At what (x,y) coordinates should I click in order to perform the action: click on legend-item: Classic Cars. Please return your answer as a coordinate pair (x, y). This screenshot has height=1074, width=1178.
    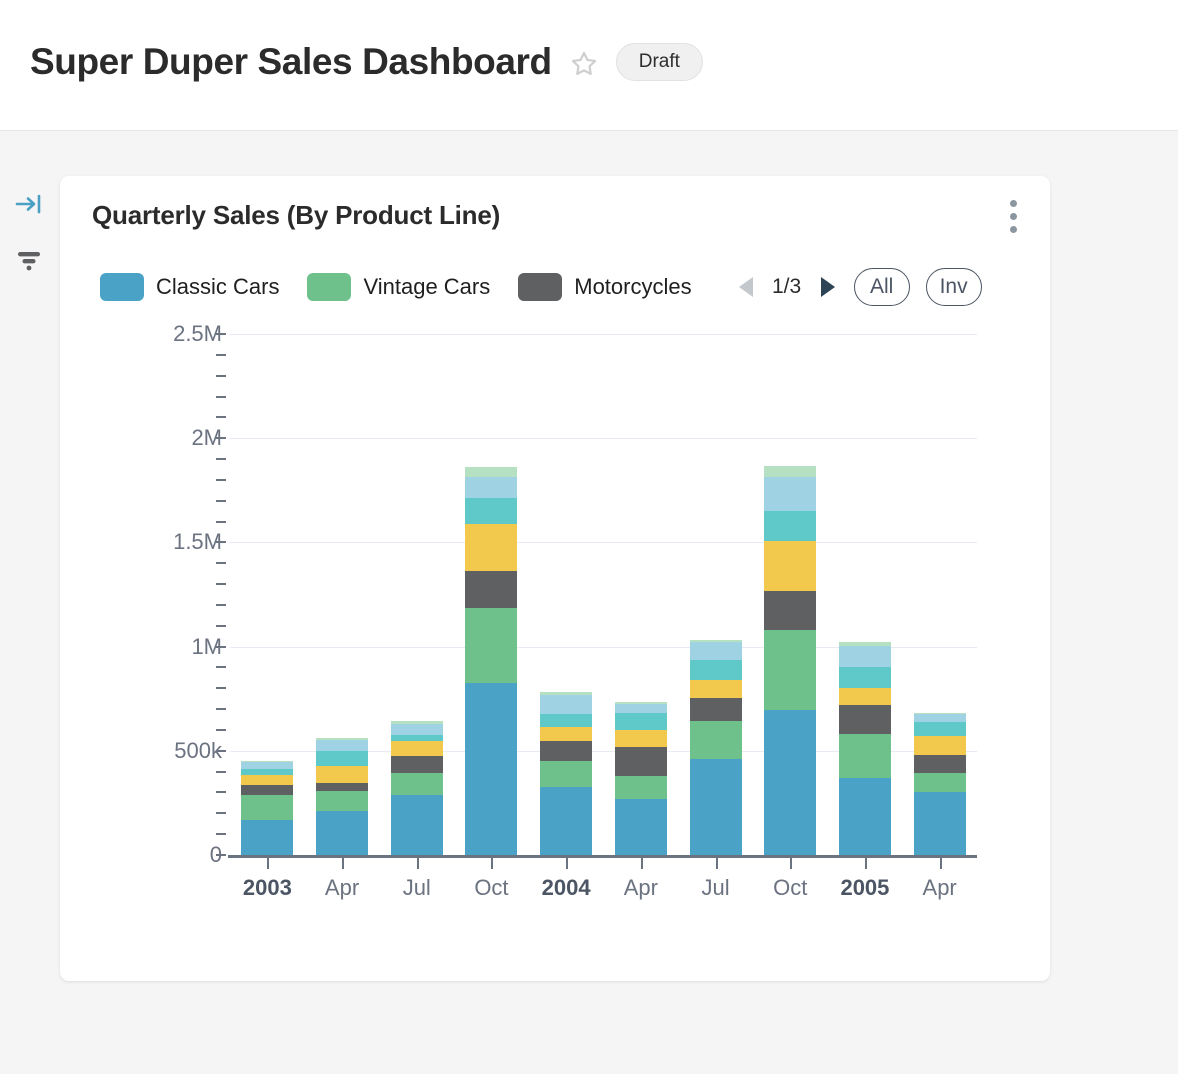
    Looking at the image, I should click on (189, 287).